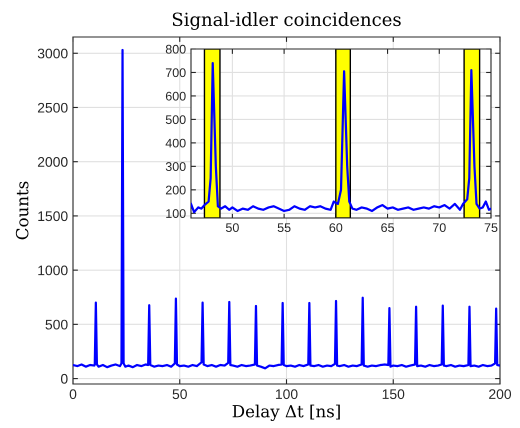 The height and width of the screenshot is (428, 520). Describe the element at coordinates (393, 394) in the screenshot. I see `x-tick-label: 150` at that location.